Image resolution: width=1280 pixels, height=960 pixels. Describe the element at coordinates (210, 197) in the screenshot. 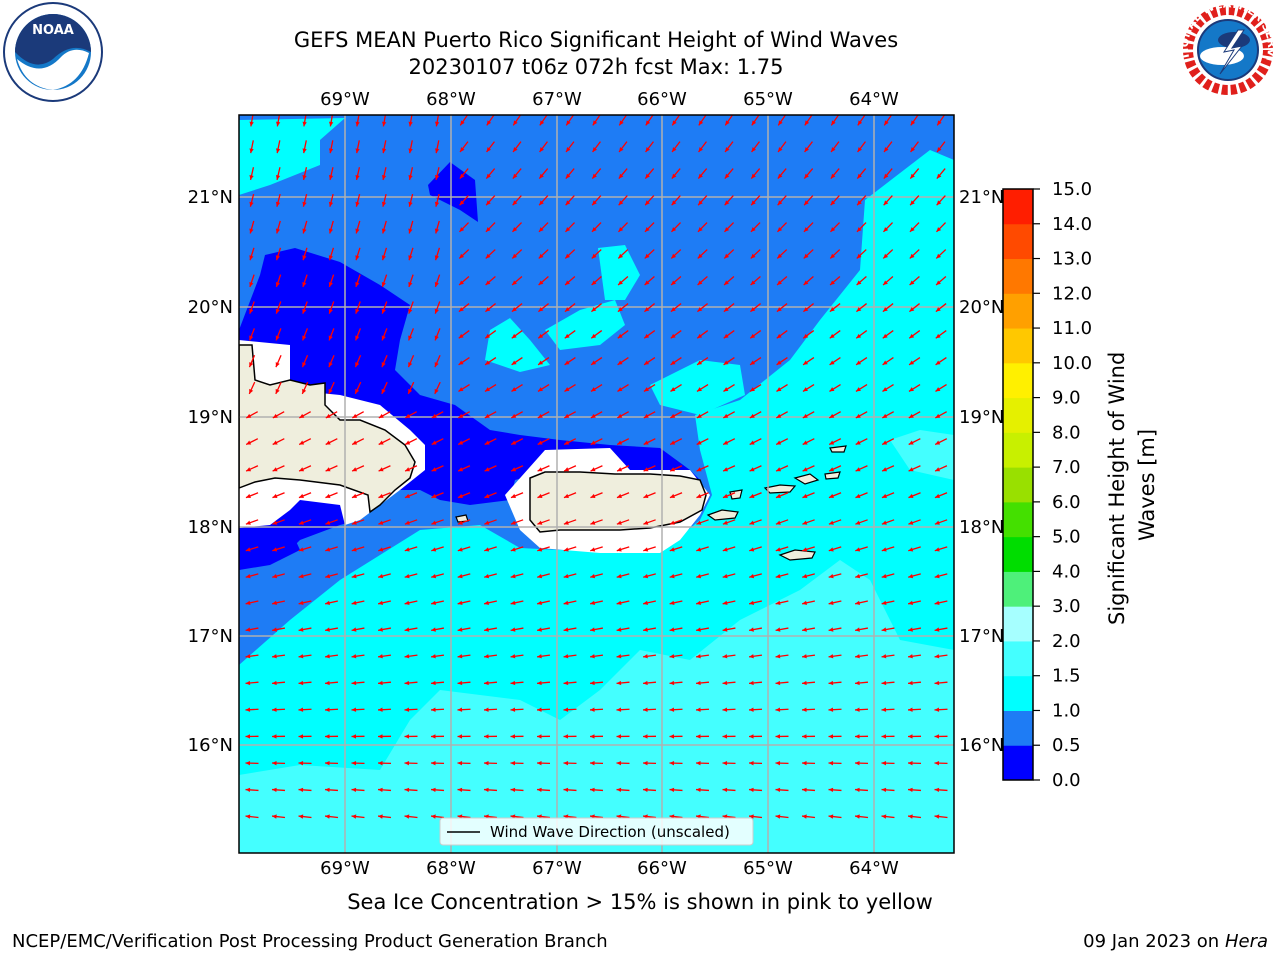

I see `lat-label-left: 21°N` at that location.